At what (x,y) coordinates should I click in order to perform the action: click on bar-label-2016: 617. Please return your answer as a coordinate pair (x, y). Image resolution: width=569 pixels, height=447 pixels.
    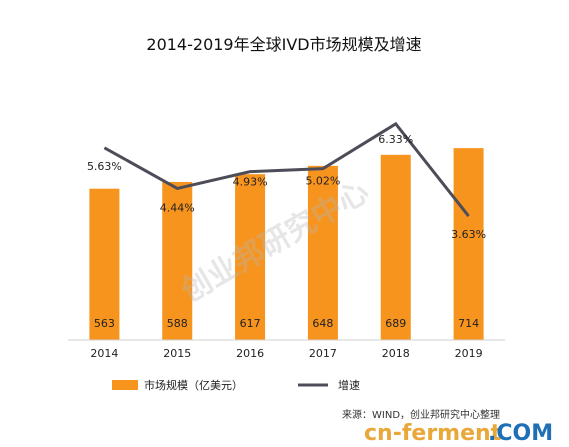
    Looking at the image, I should click on (250, 323).